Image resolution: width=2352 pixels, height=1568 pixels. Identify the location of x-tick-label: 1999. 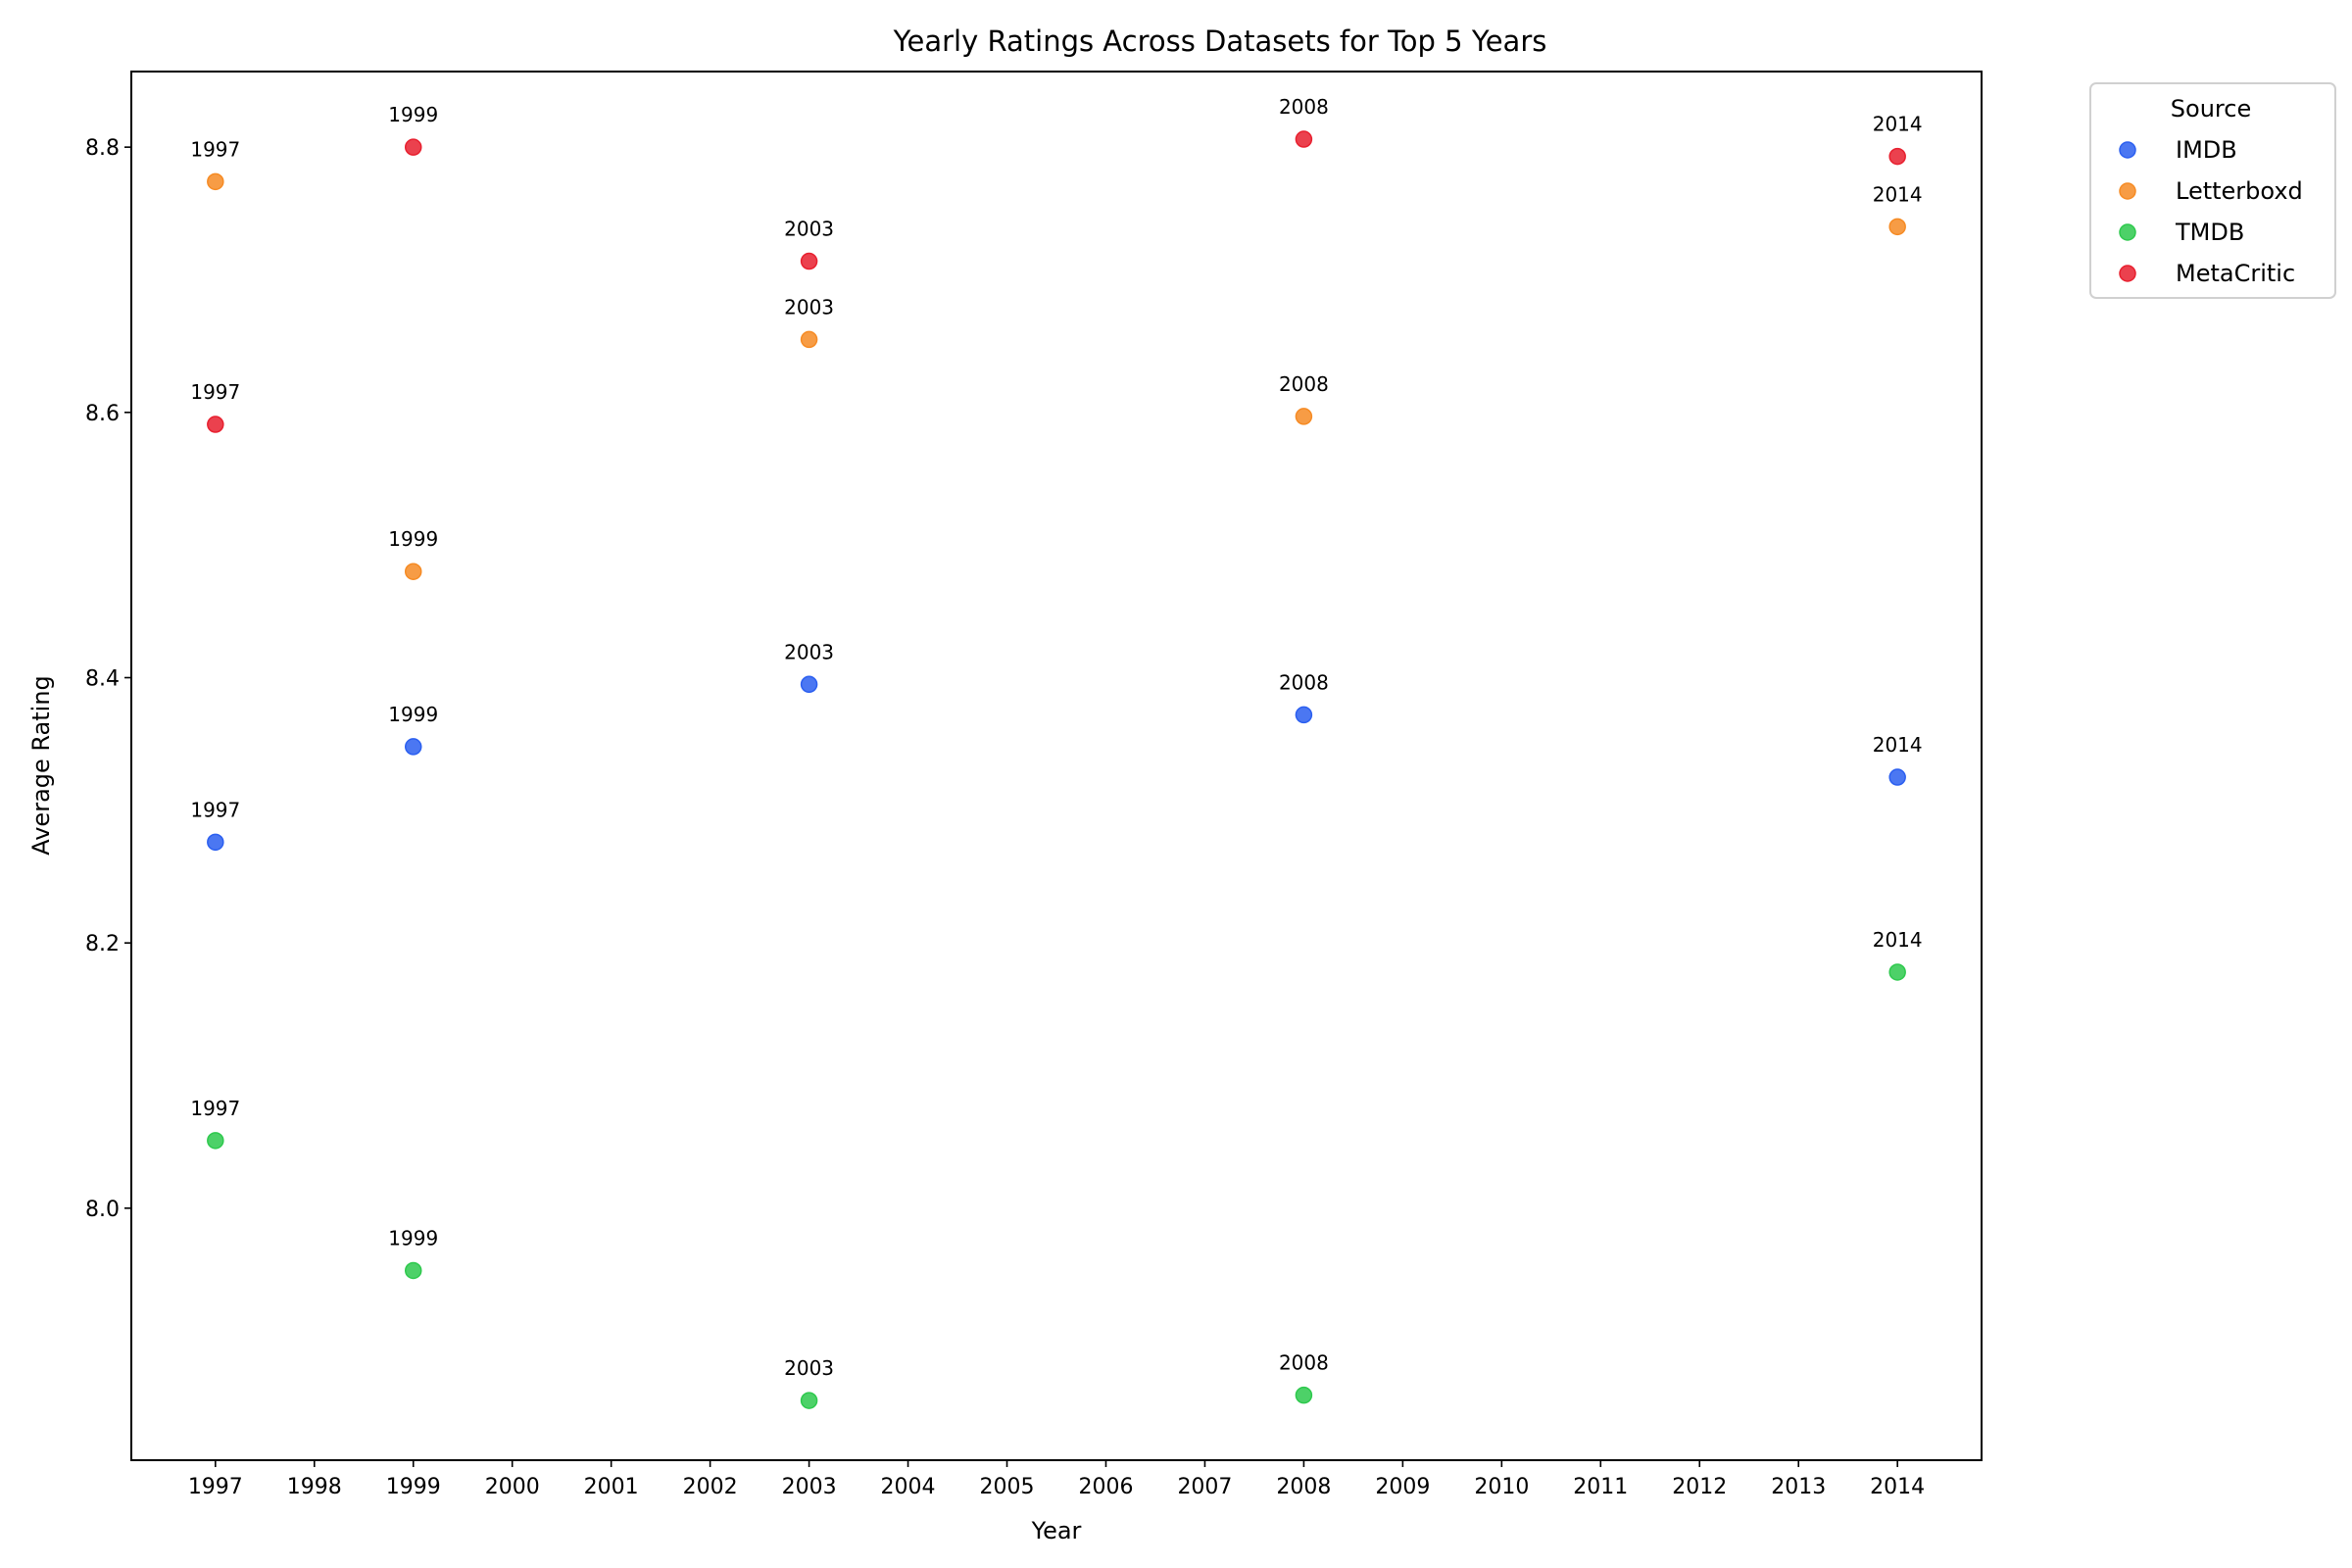
(413, 1487).